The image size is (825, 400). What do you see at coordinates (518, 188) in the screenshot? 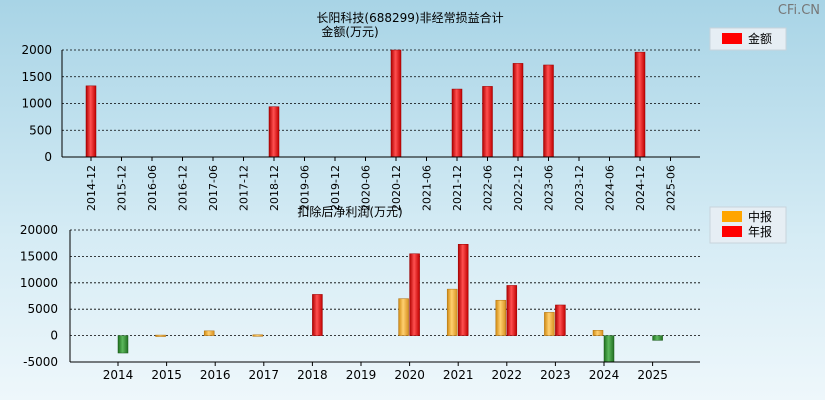
I see `chart-1-x-tick-label: 2022-12` at bounding box center [518, 188].